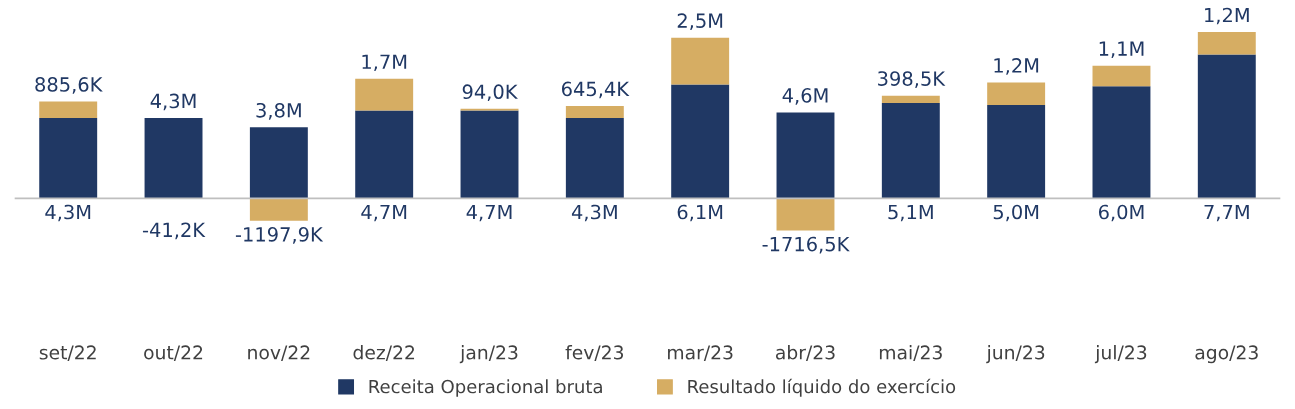  I want to click on x-tick-label: out/22, so click(173, 353).